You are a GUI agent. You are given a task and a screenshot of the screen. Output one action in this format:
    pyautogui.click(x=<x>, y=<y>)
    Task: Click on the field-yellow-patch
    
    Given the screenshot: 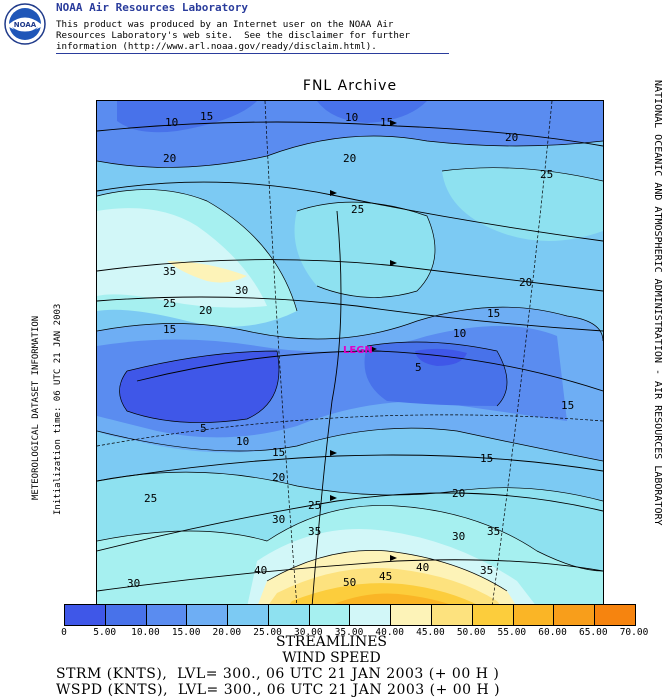 What is the action you would take?
    pyautogui.click(x=207, y=272)
    